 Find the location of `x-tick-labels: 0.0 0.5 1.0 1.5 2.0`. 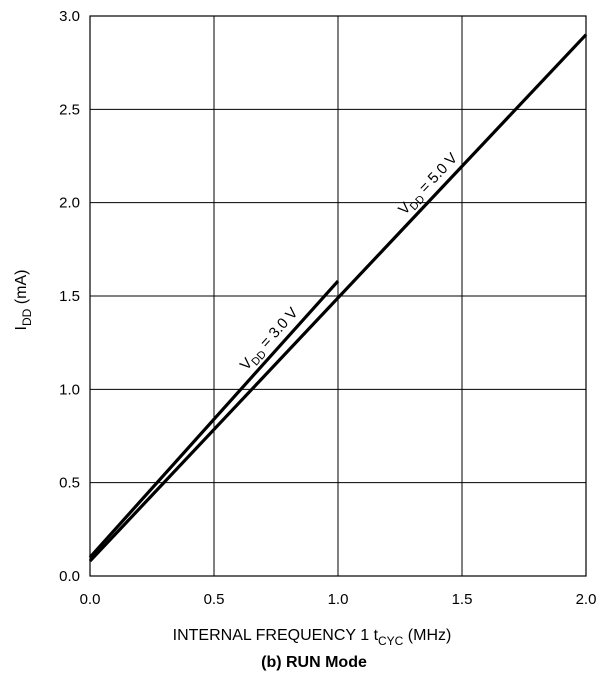

x-tick-labels: 0.0 0.5 1.0 1.5 2.0 is located at coordinates (338, 599).